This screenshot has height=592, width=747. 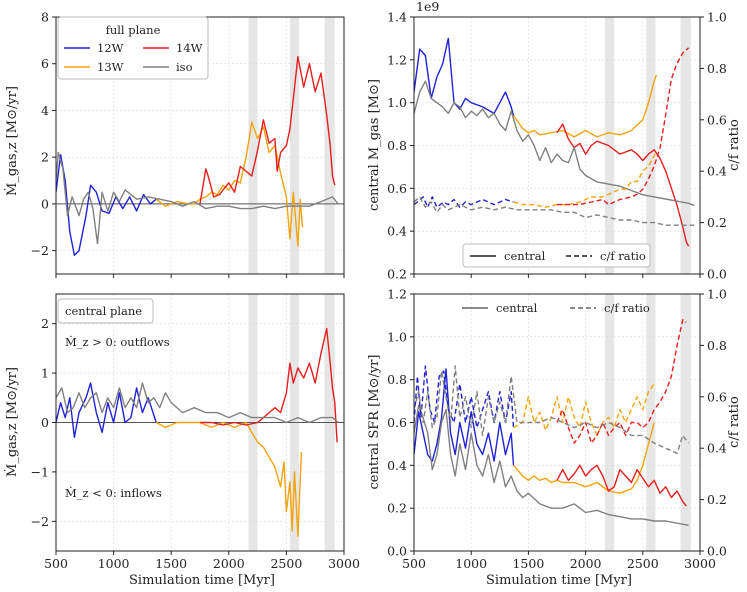 What do you see at coordinates (734, 422) in the screenshot?
I see `ylabel-right-bottom: c/f ratio` at bounding box center [734, 422].